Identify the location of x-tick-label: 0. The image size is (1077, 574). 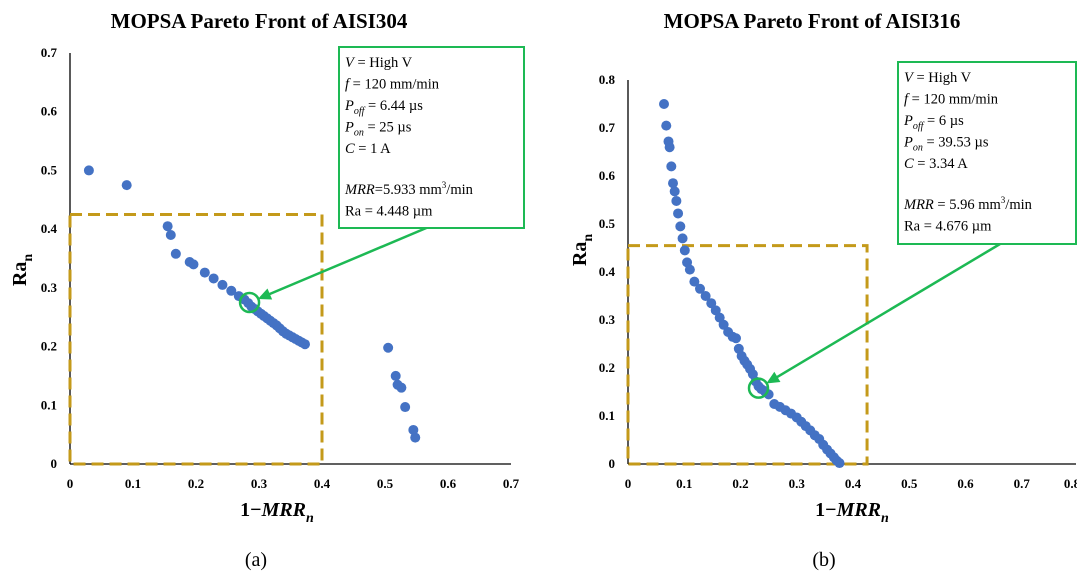
(70, 483).